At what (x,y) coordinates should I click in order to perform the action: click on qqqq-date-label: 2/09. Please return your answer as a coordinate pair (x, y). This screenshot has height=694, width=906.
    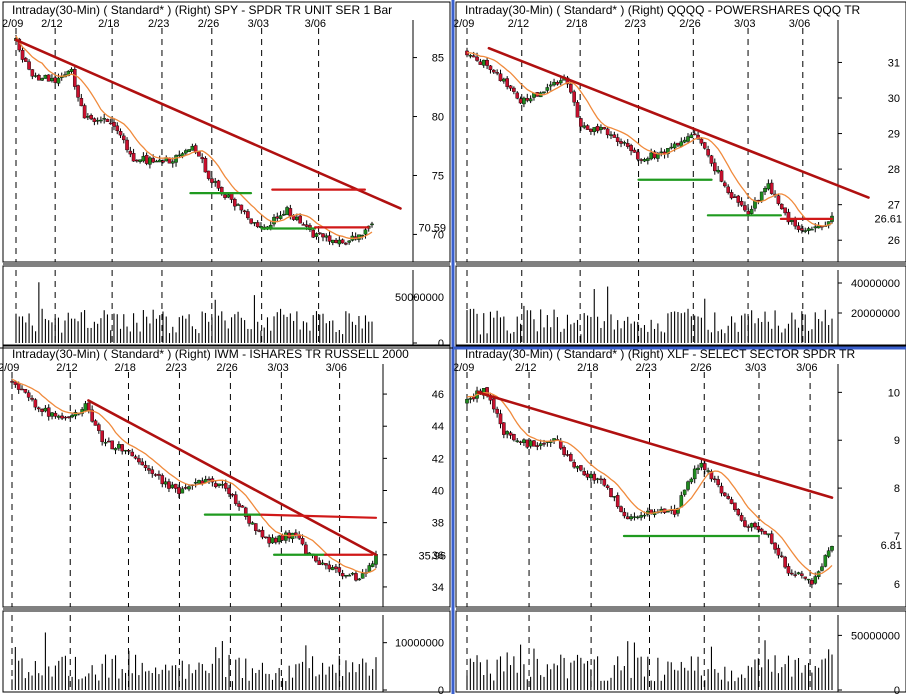
    Looking at the image, I should click on (463, 24).